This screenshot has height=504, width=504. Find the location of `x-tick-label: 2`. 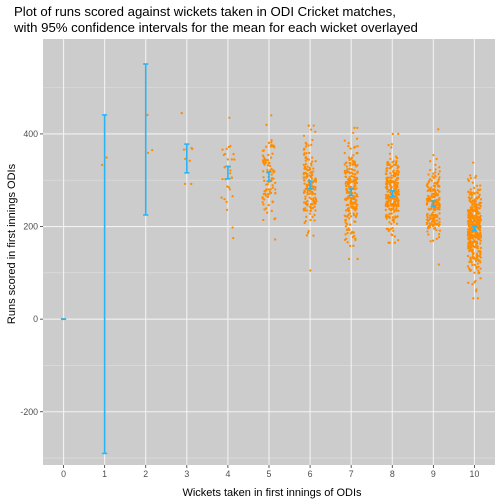

x-tick-label: 2 is located at coordinates (145, 474).